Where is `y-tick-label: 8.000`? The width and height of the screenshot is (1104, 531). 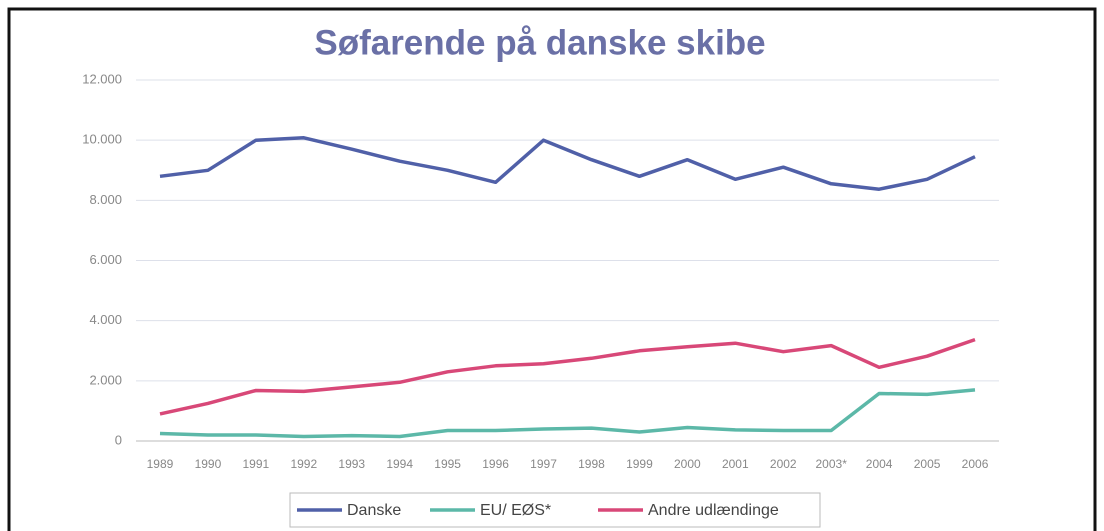
y-tick-label: 8.000 is located at coordinates (105, 199).